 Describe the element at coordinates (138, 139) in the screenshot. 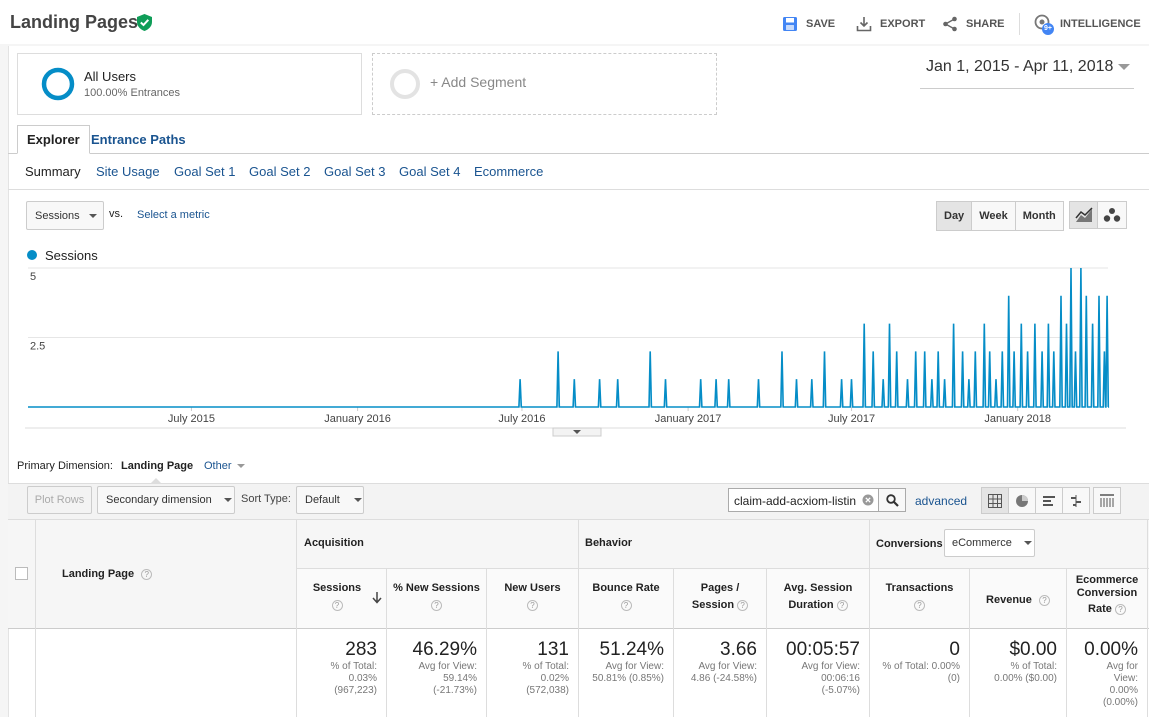

I see `tab-entrance-paths: Entrance Paths` at that location.